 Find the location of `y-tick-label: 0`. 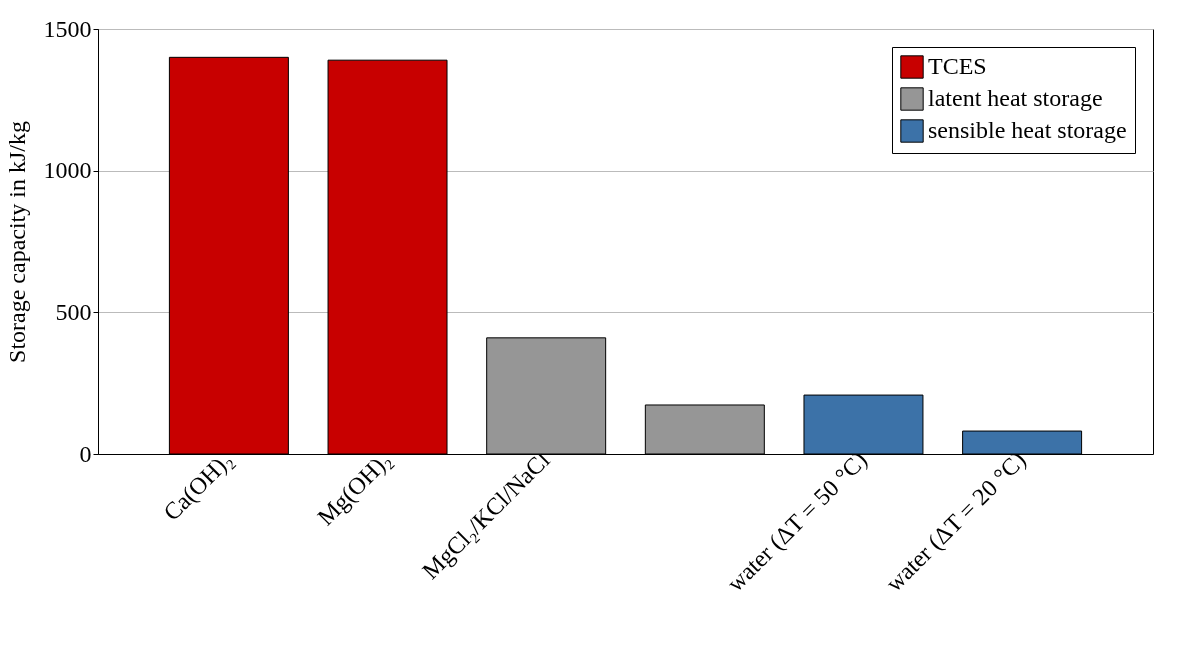

y-tick-label: 0 is located at coordinates (85, 453).